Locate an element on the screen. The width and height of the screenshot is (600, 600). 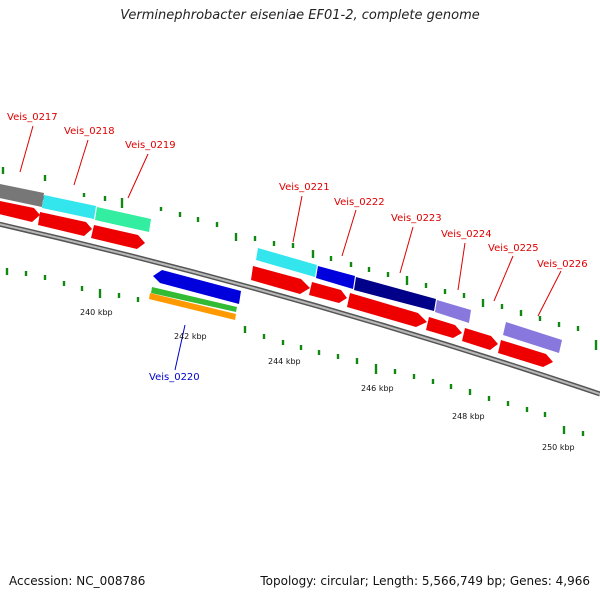
reverse-strip-green is located at coordinates (194, 299).